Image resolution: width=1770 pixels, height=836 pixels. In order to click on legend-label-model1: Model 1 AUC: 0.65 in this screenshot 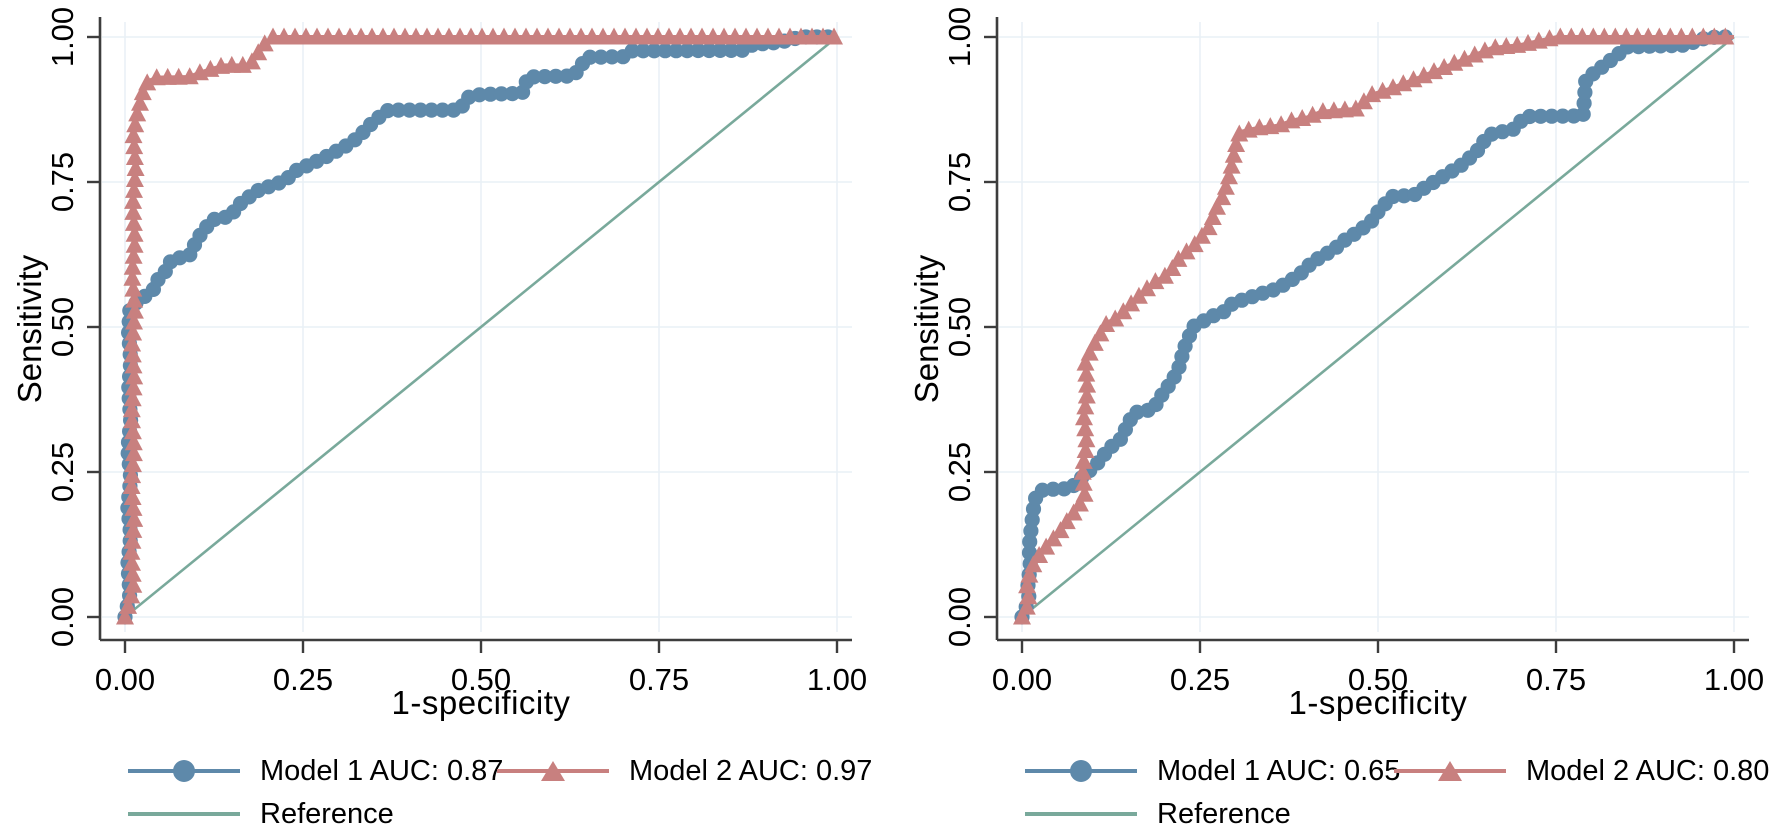, I will do `click(1279, 770)`.